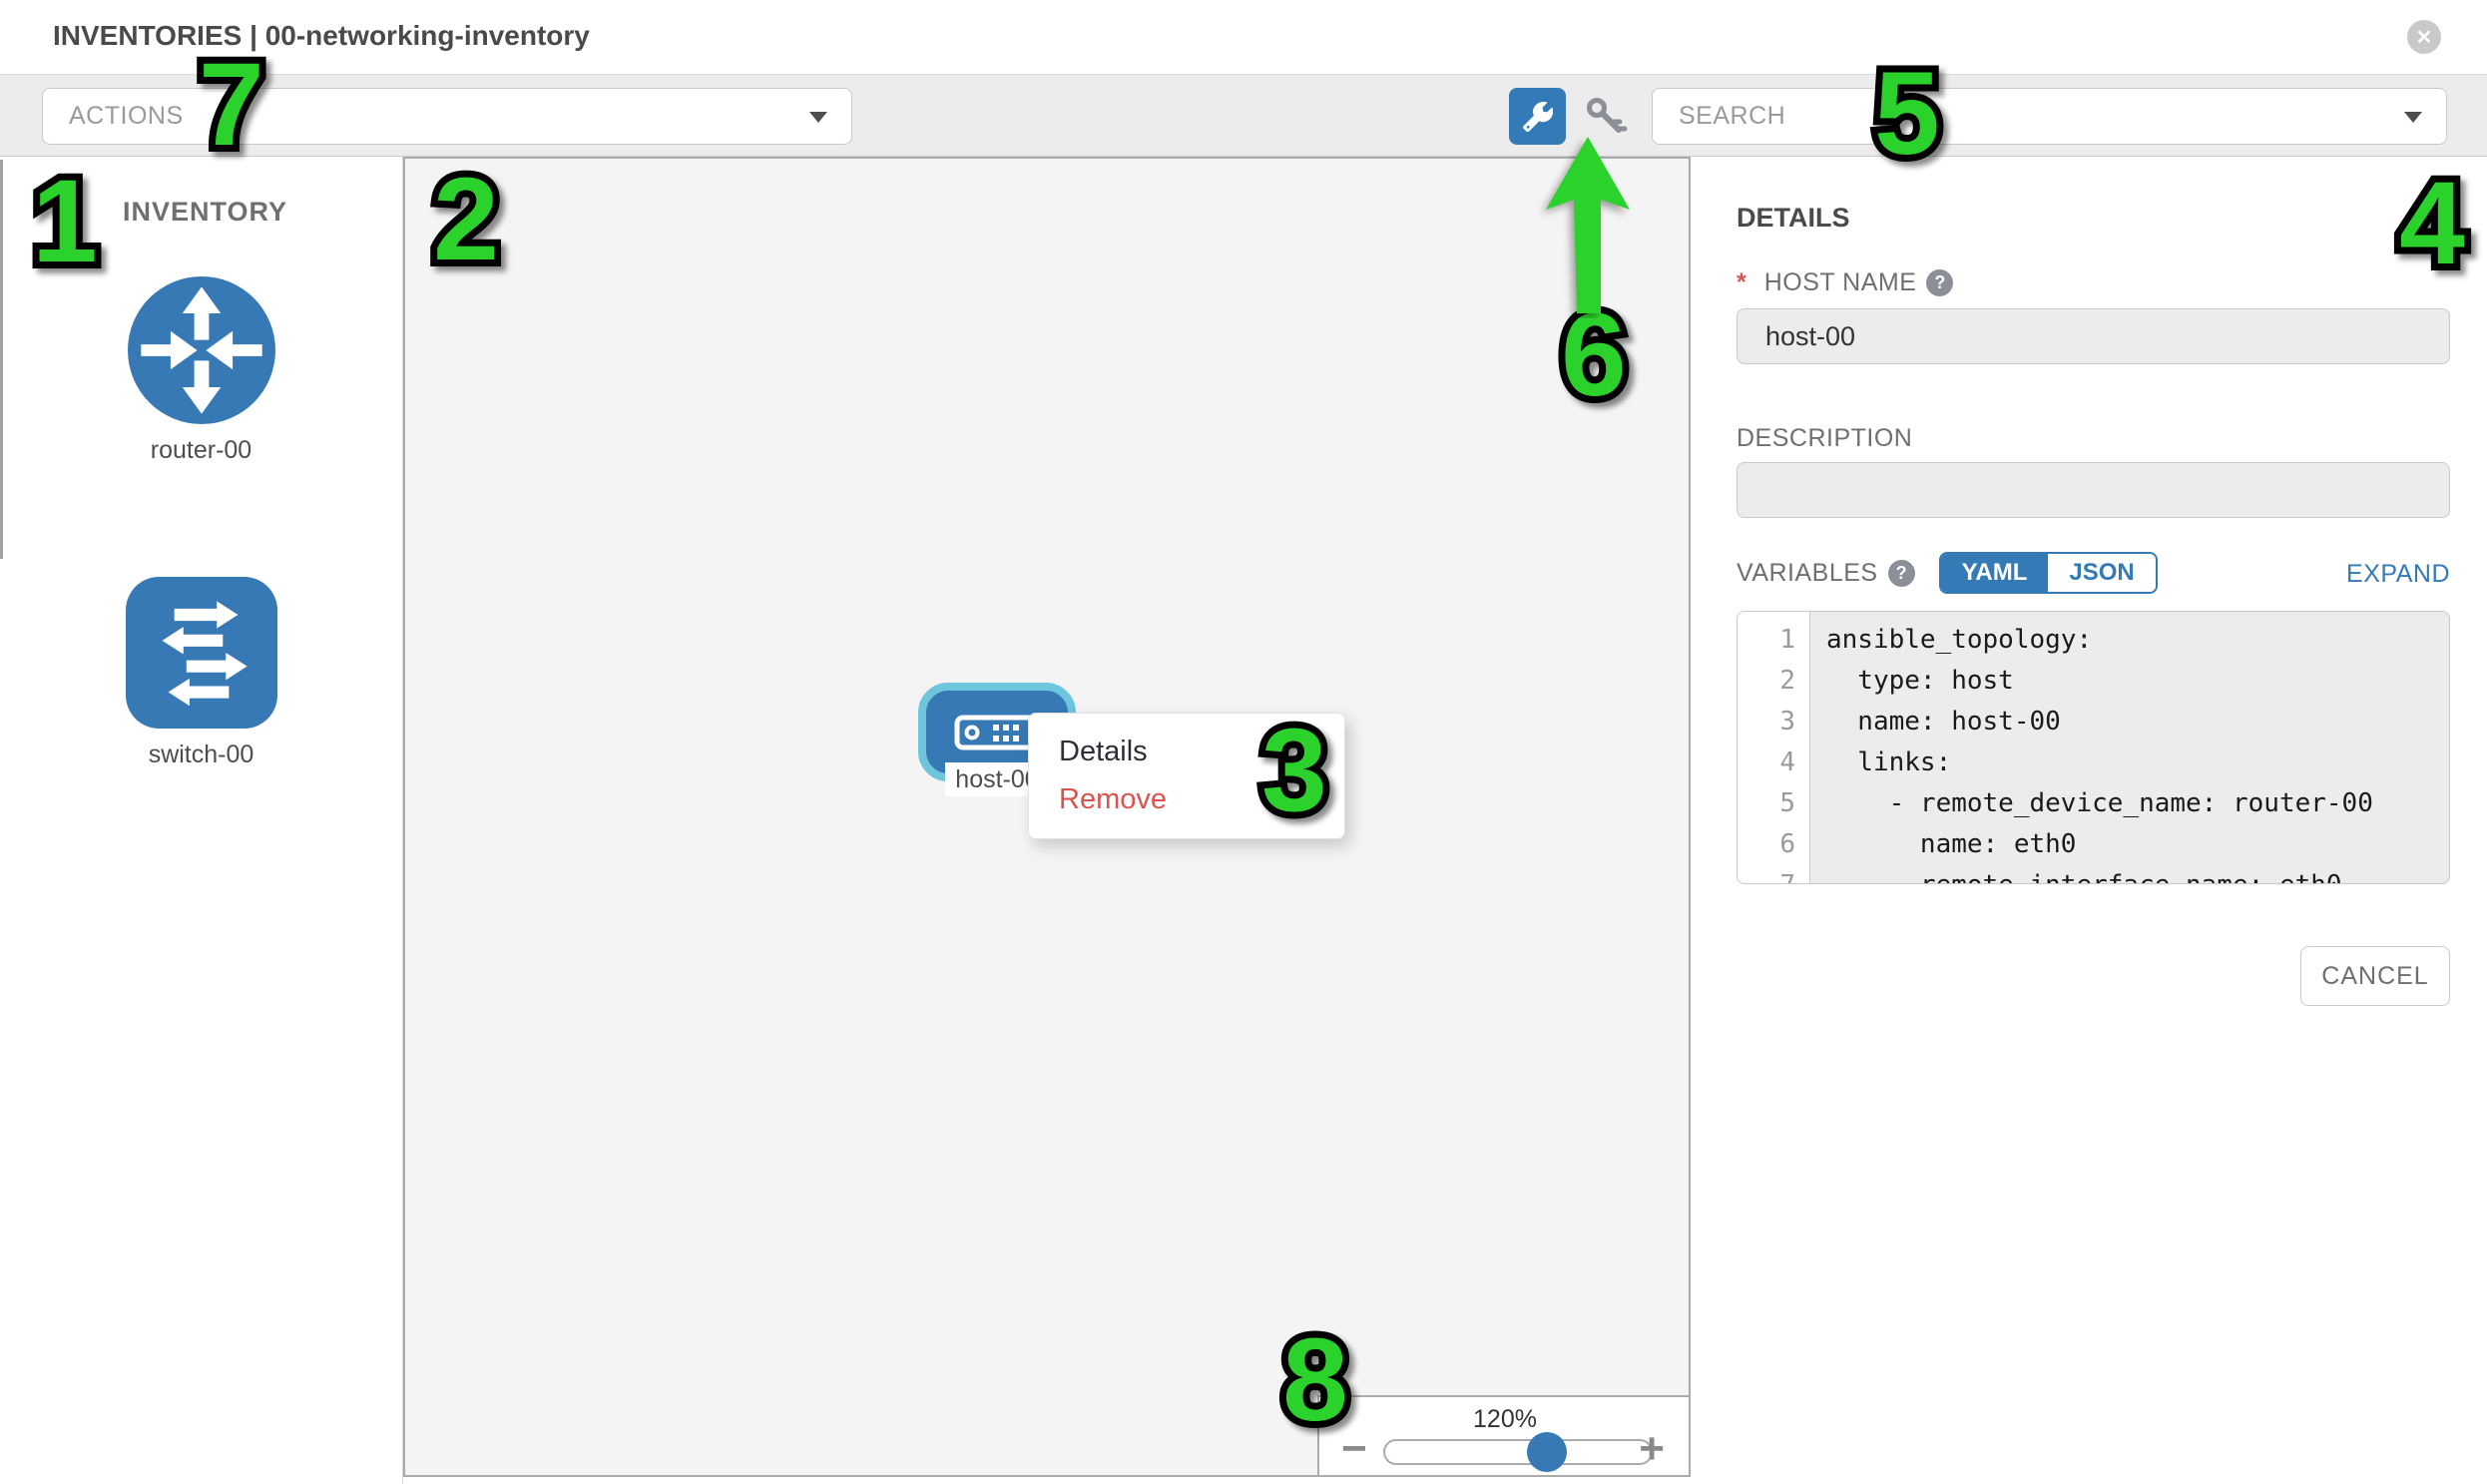 The image size is (2487, 1484). I want to click on code-line: 3 name: host-00, so click(1920, 722).